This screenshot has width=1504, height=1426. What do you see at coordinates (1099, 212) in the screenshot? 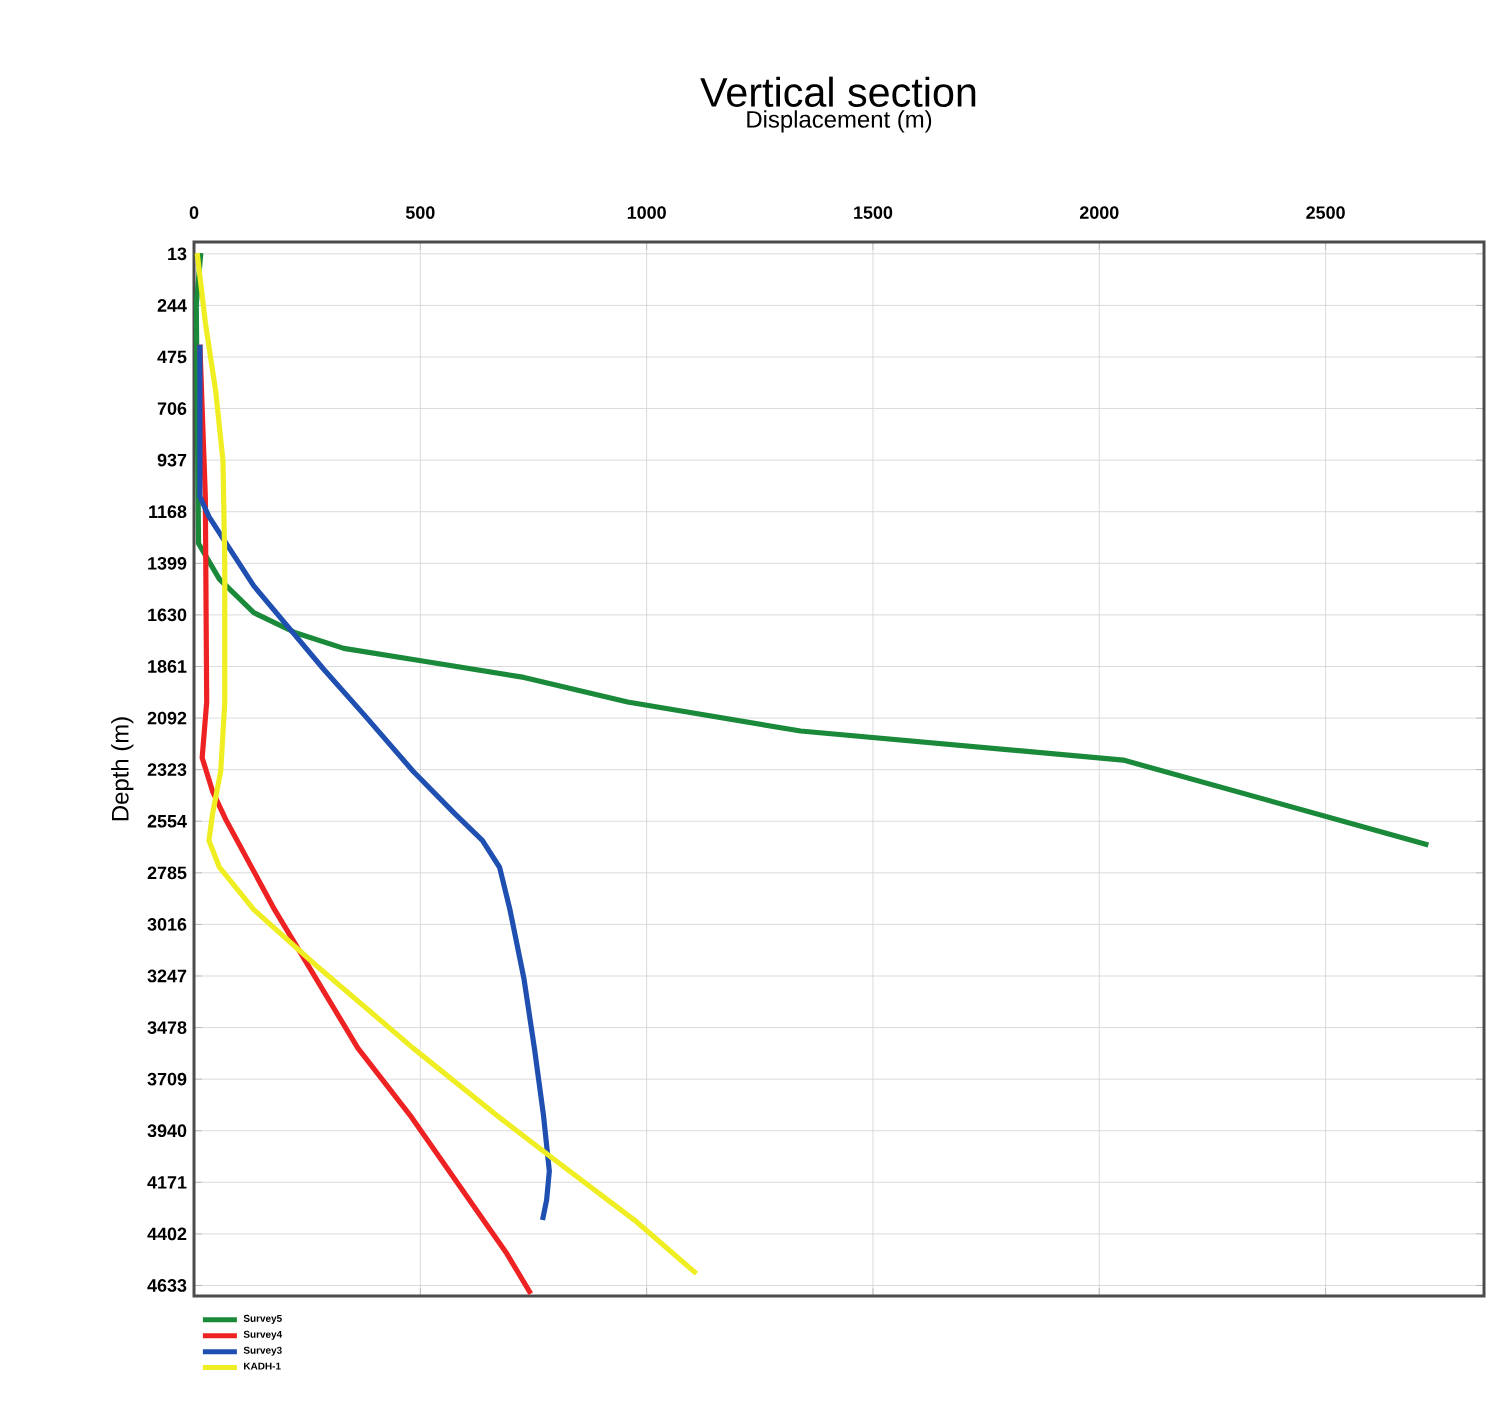
I see `x-tick-label: 2000` at bounding box center [1099, 212].